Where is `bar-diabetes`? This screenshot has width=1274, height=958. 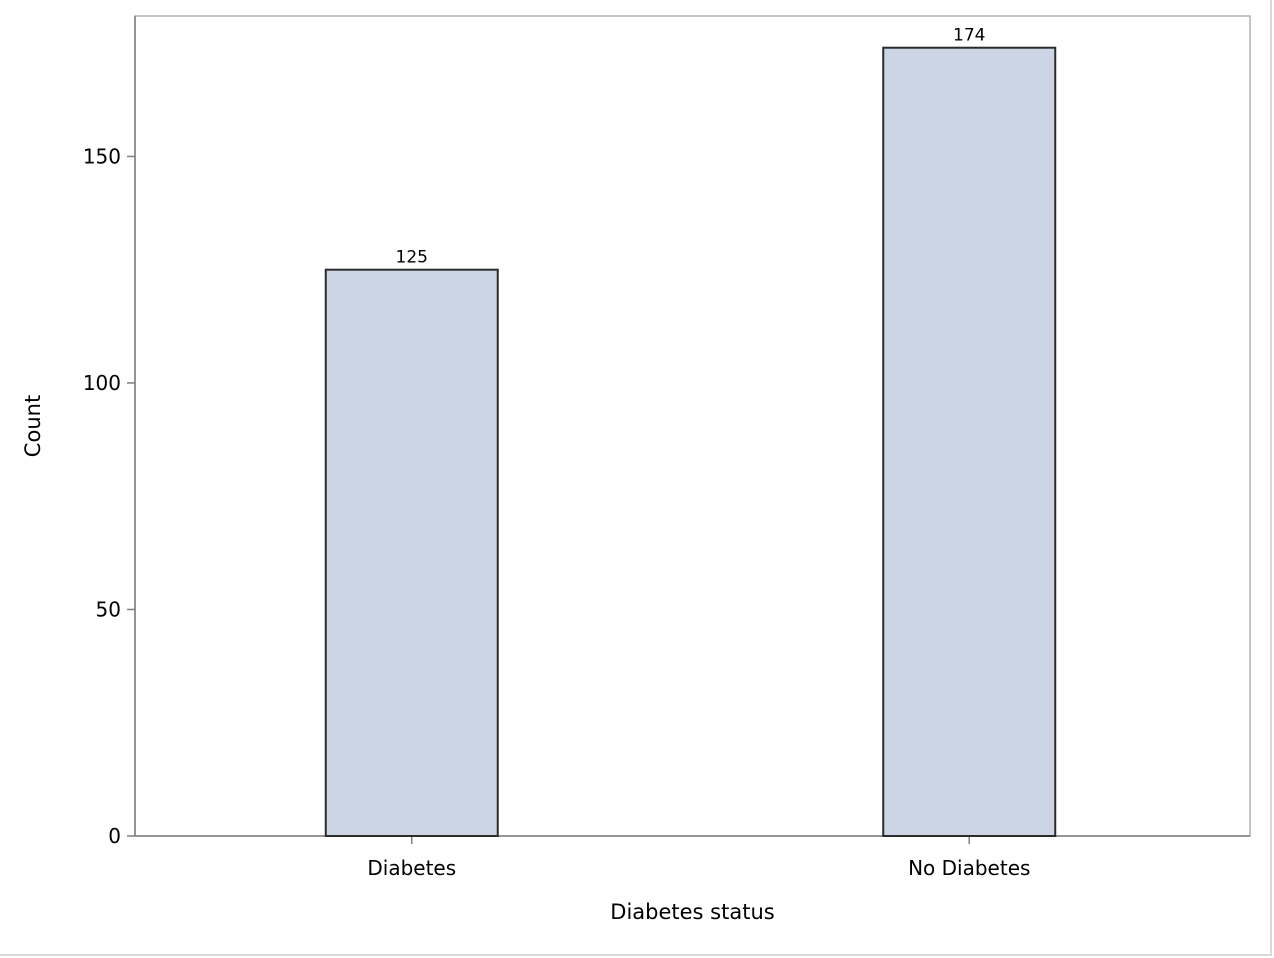 bar-diabetes is located at coordinates (411, 552).